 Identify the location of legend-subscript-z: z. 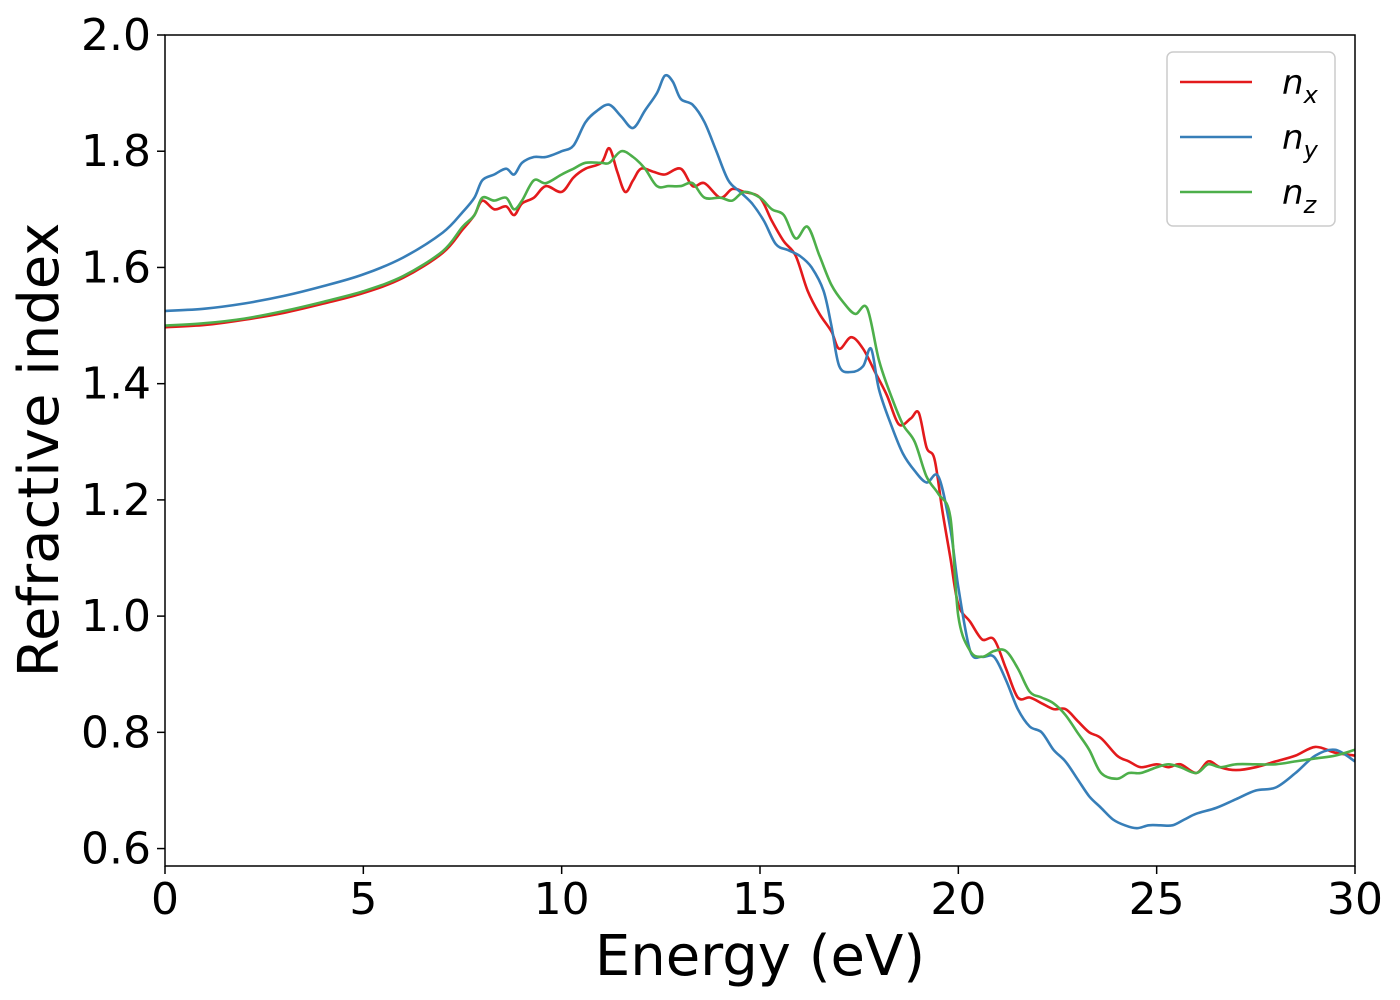
(1310, 205).